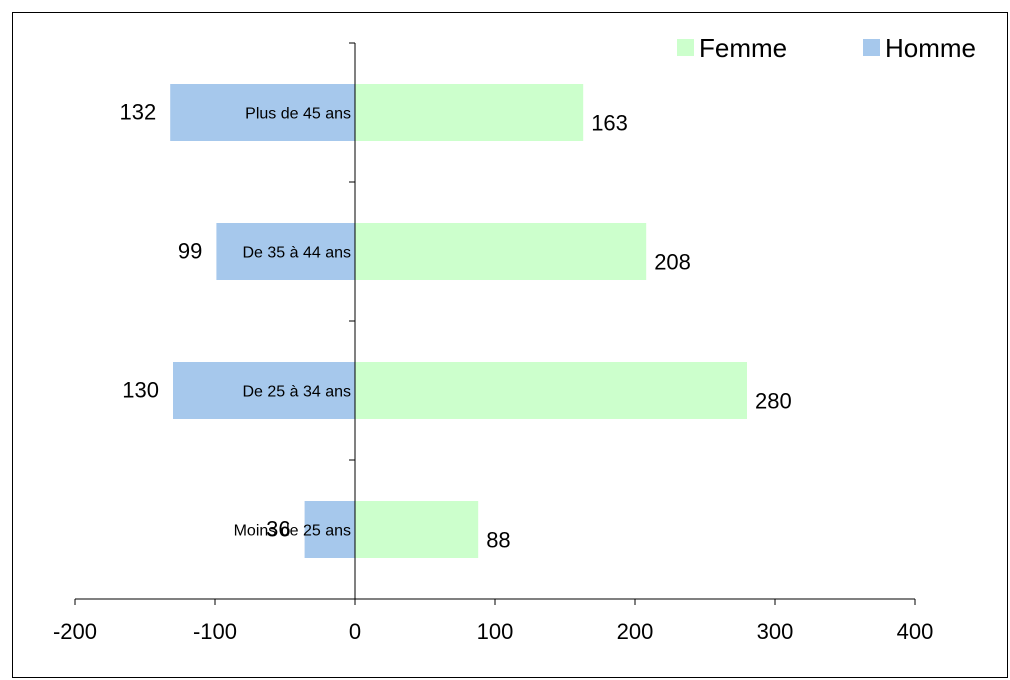  Describe the element at coordinates (355, 631) in the screenshot. I see `x-tick-label: 0` at that location.